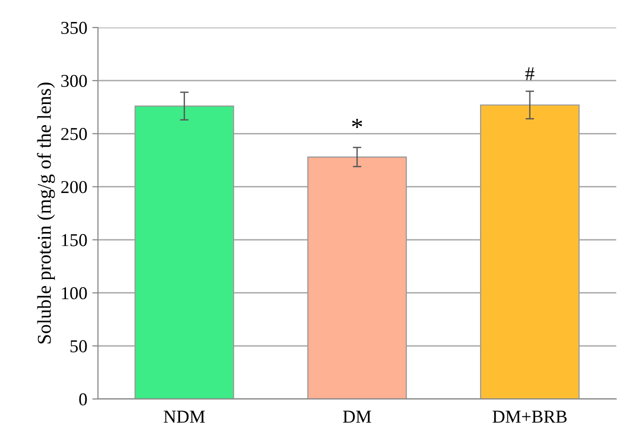 The width and height of the screenshot is (632, 437). I want to click on y-tick-label: 50, so click(78, 346).